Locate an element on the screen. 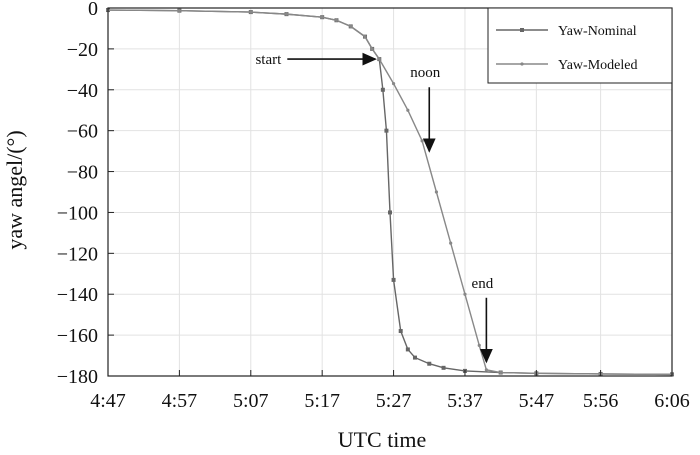 This screenshot has height=455, width=700. x-tick-label: 5:47 is located at coordinates (537, 401).